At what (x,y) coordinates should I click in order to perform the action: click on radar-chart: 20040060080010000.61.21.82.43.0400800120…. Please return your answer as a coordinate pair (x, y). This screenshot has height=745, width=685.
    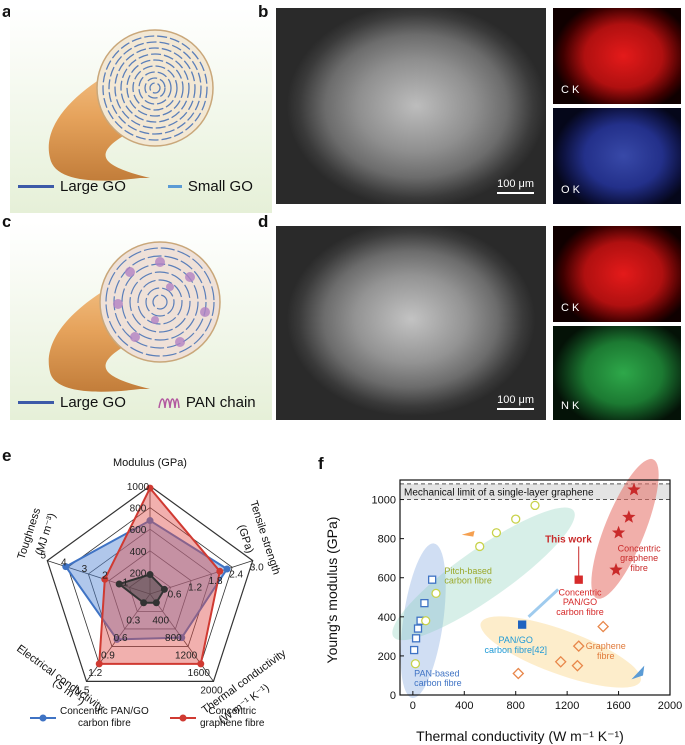
    Looking at the image, I should click on (151, 591).